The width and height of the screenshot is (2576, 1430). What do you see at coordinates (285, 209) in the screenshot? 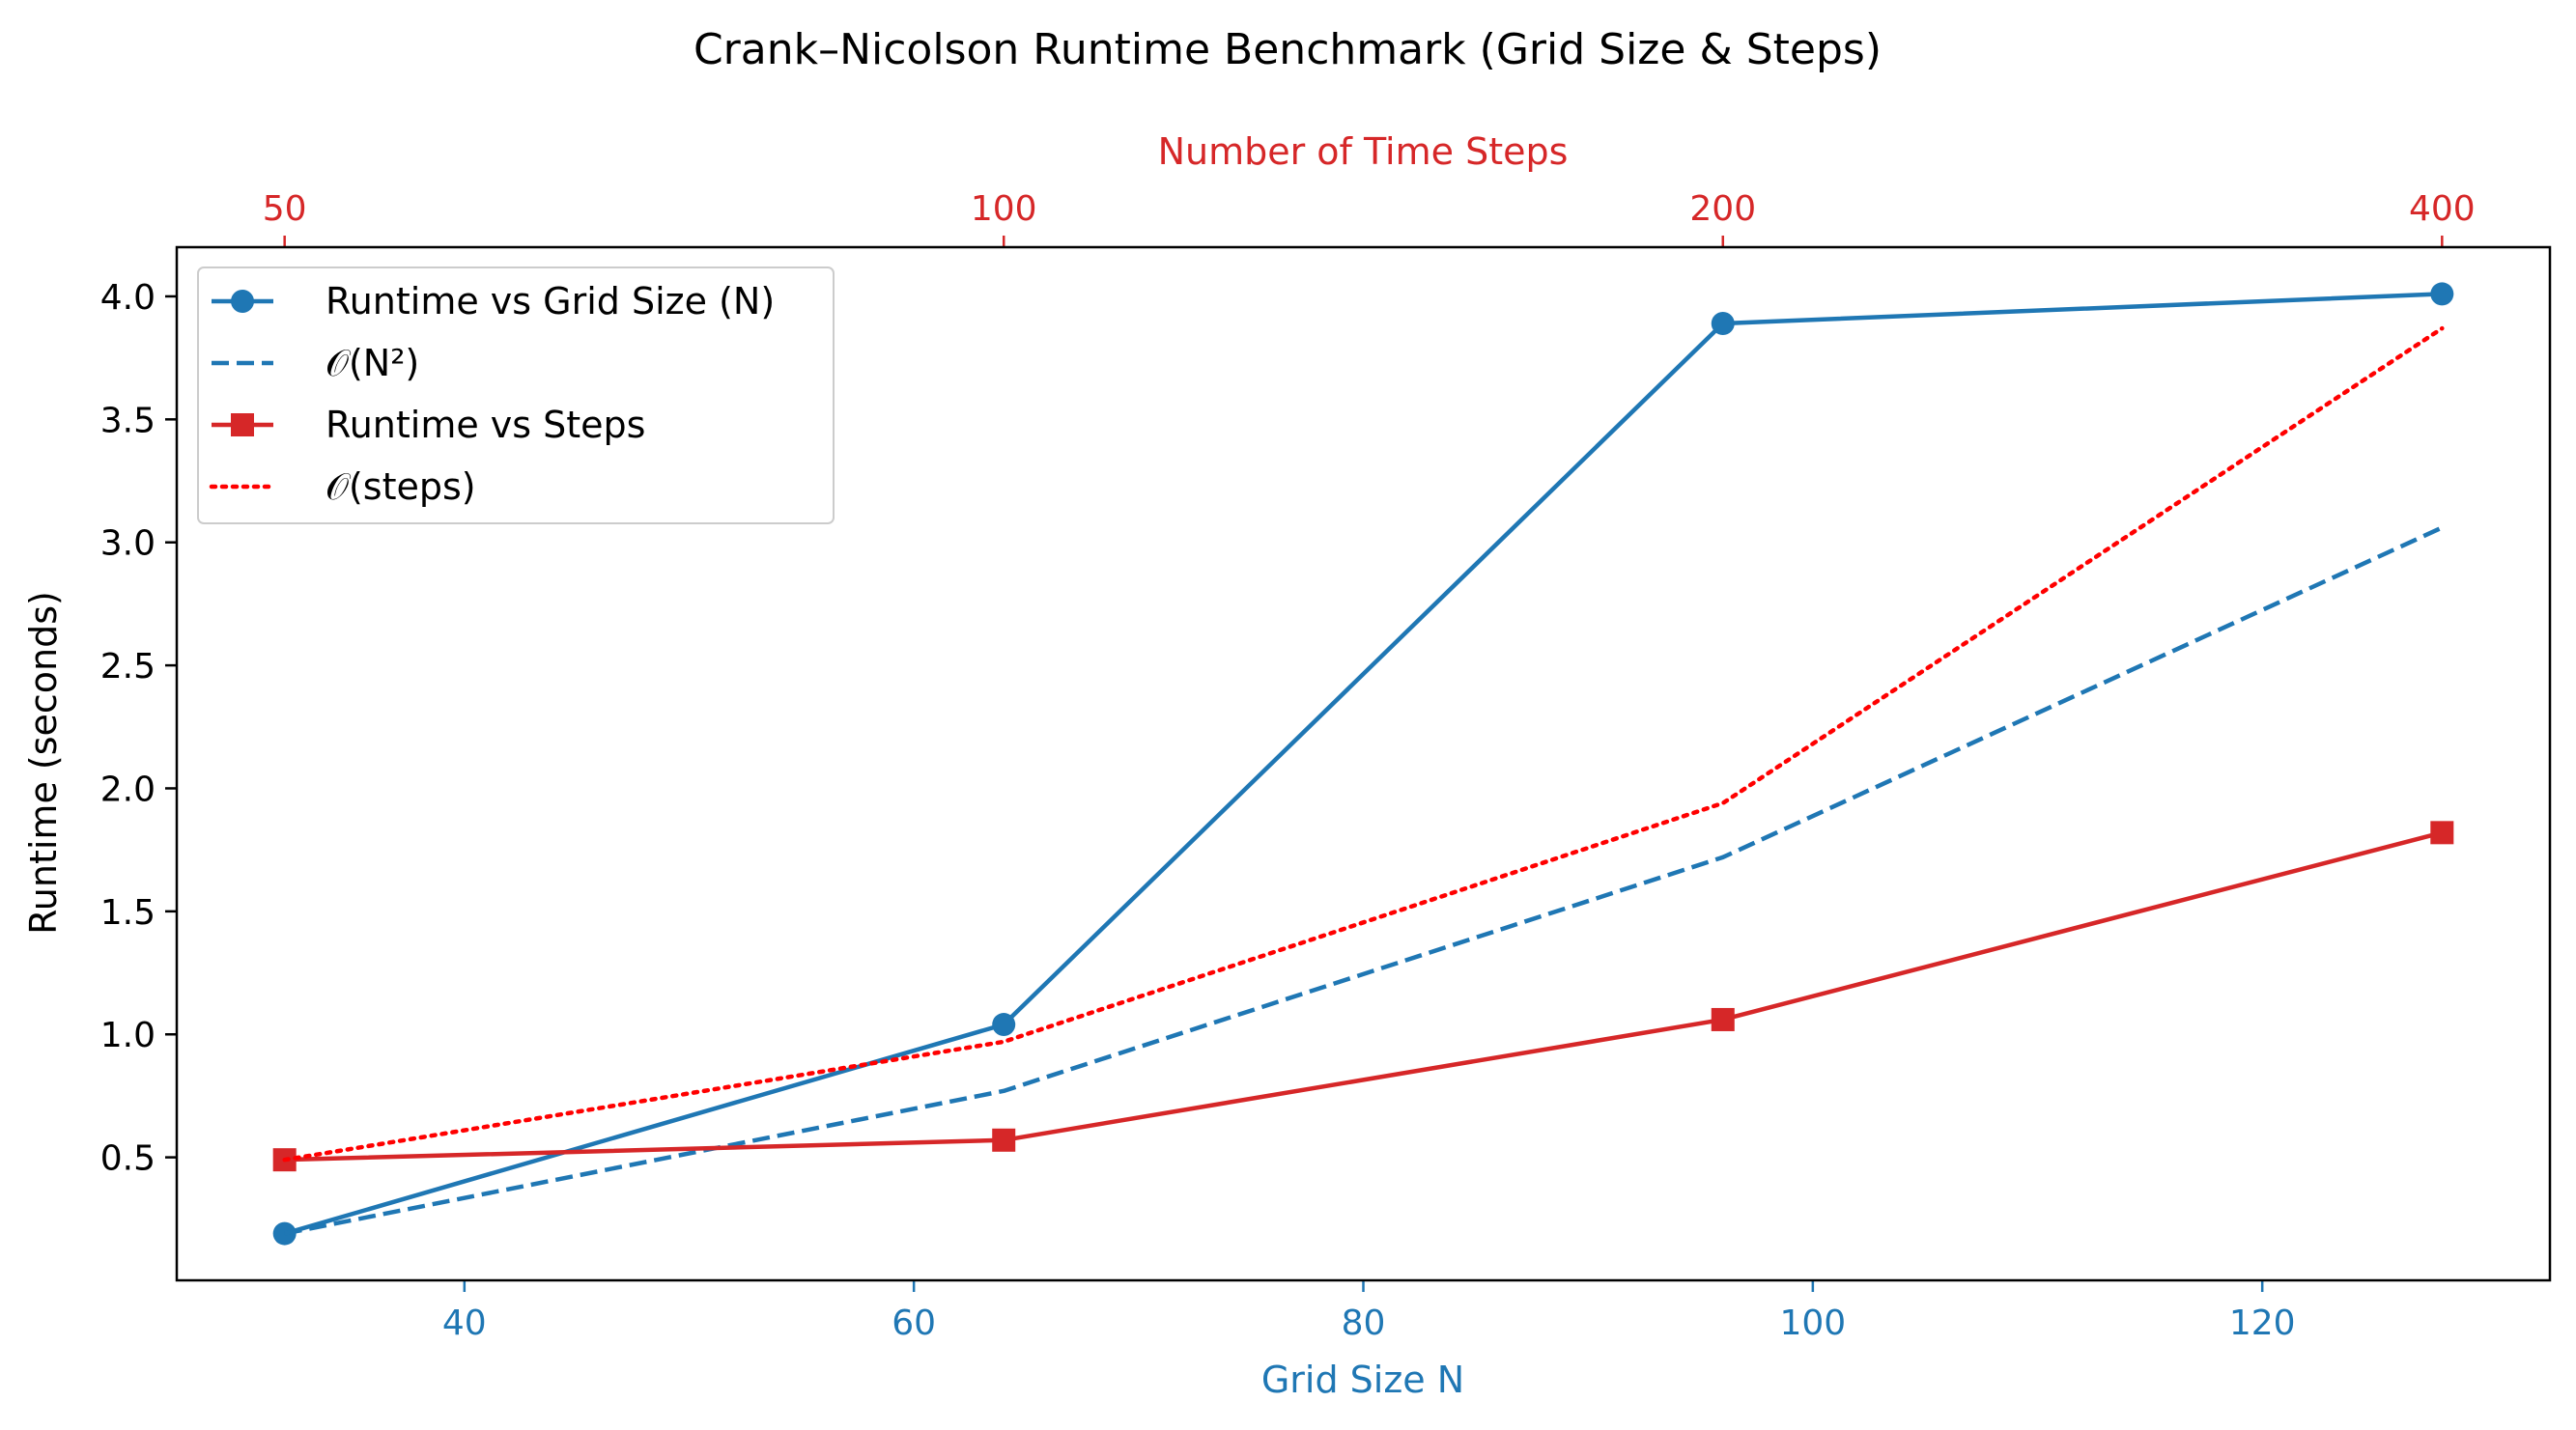
I see `top-tick-label: 50` at bounding box center [285, 209].